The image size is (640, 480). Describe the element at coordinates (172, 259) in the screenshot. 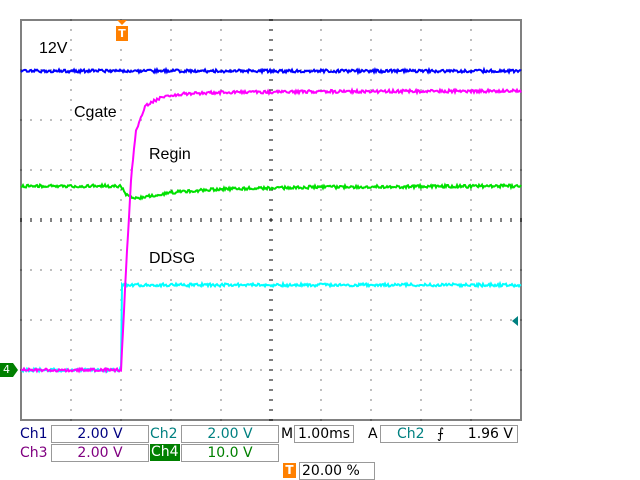

I see `label-ddsg: DDSG` at that location.